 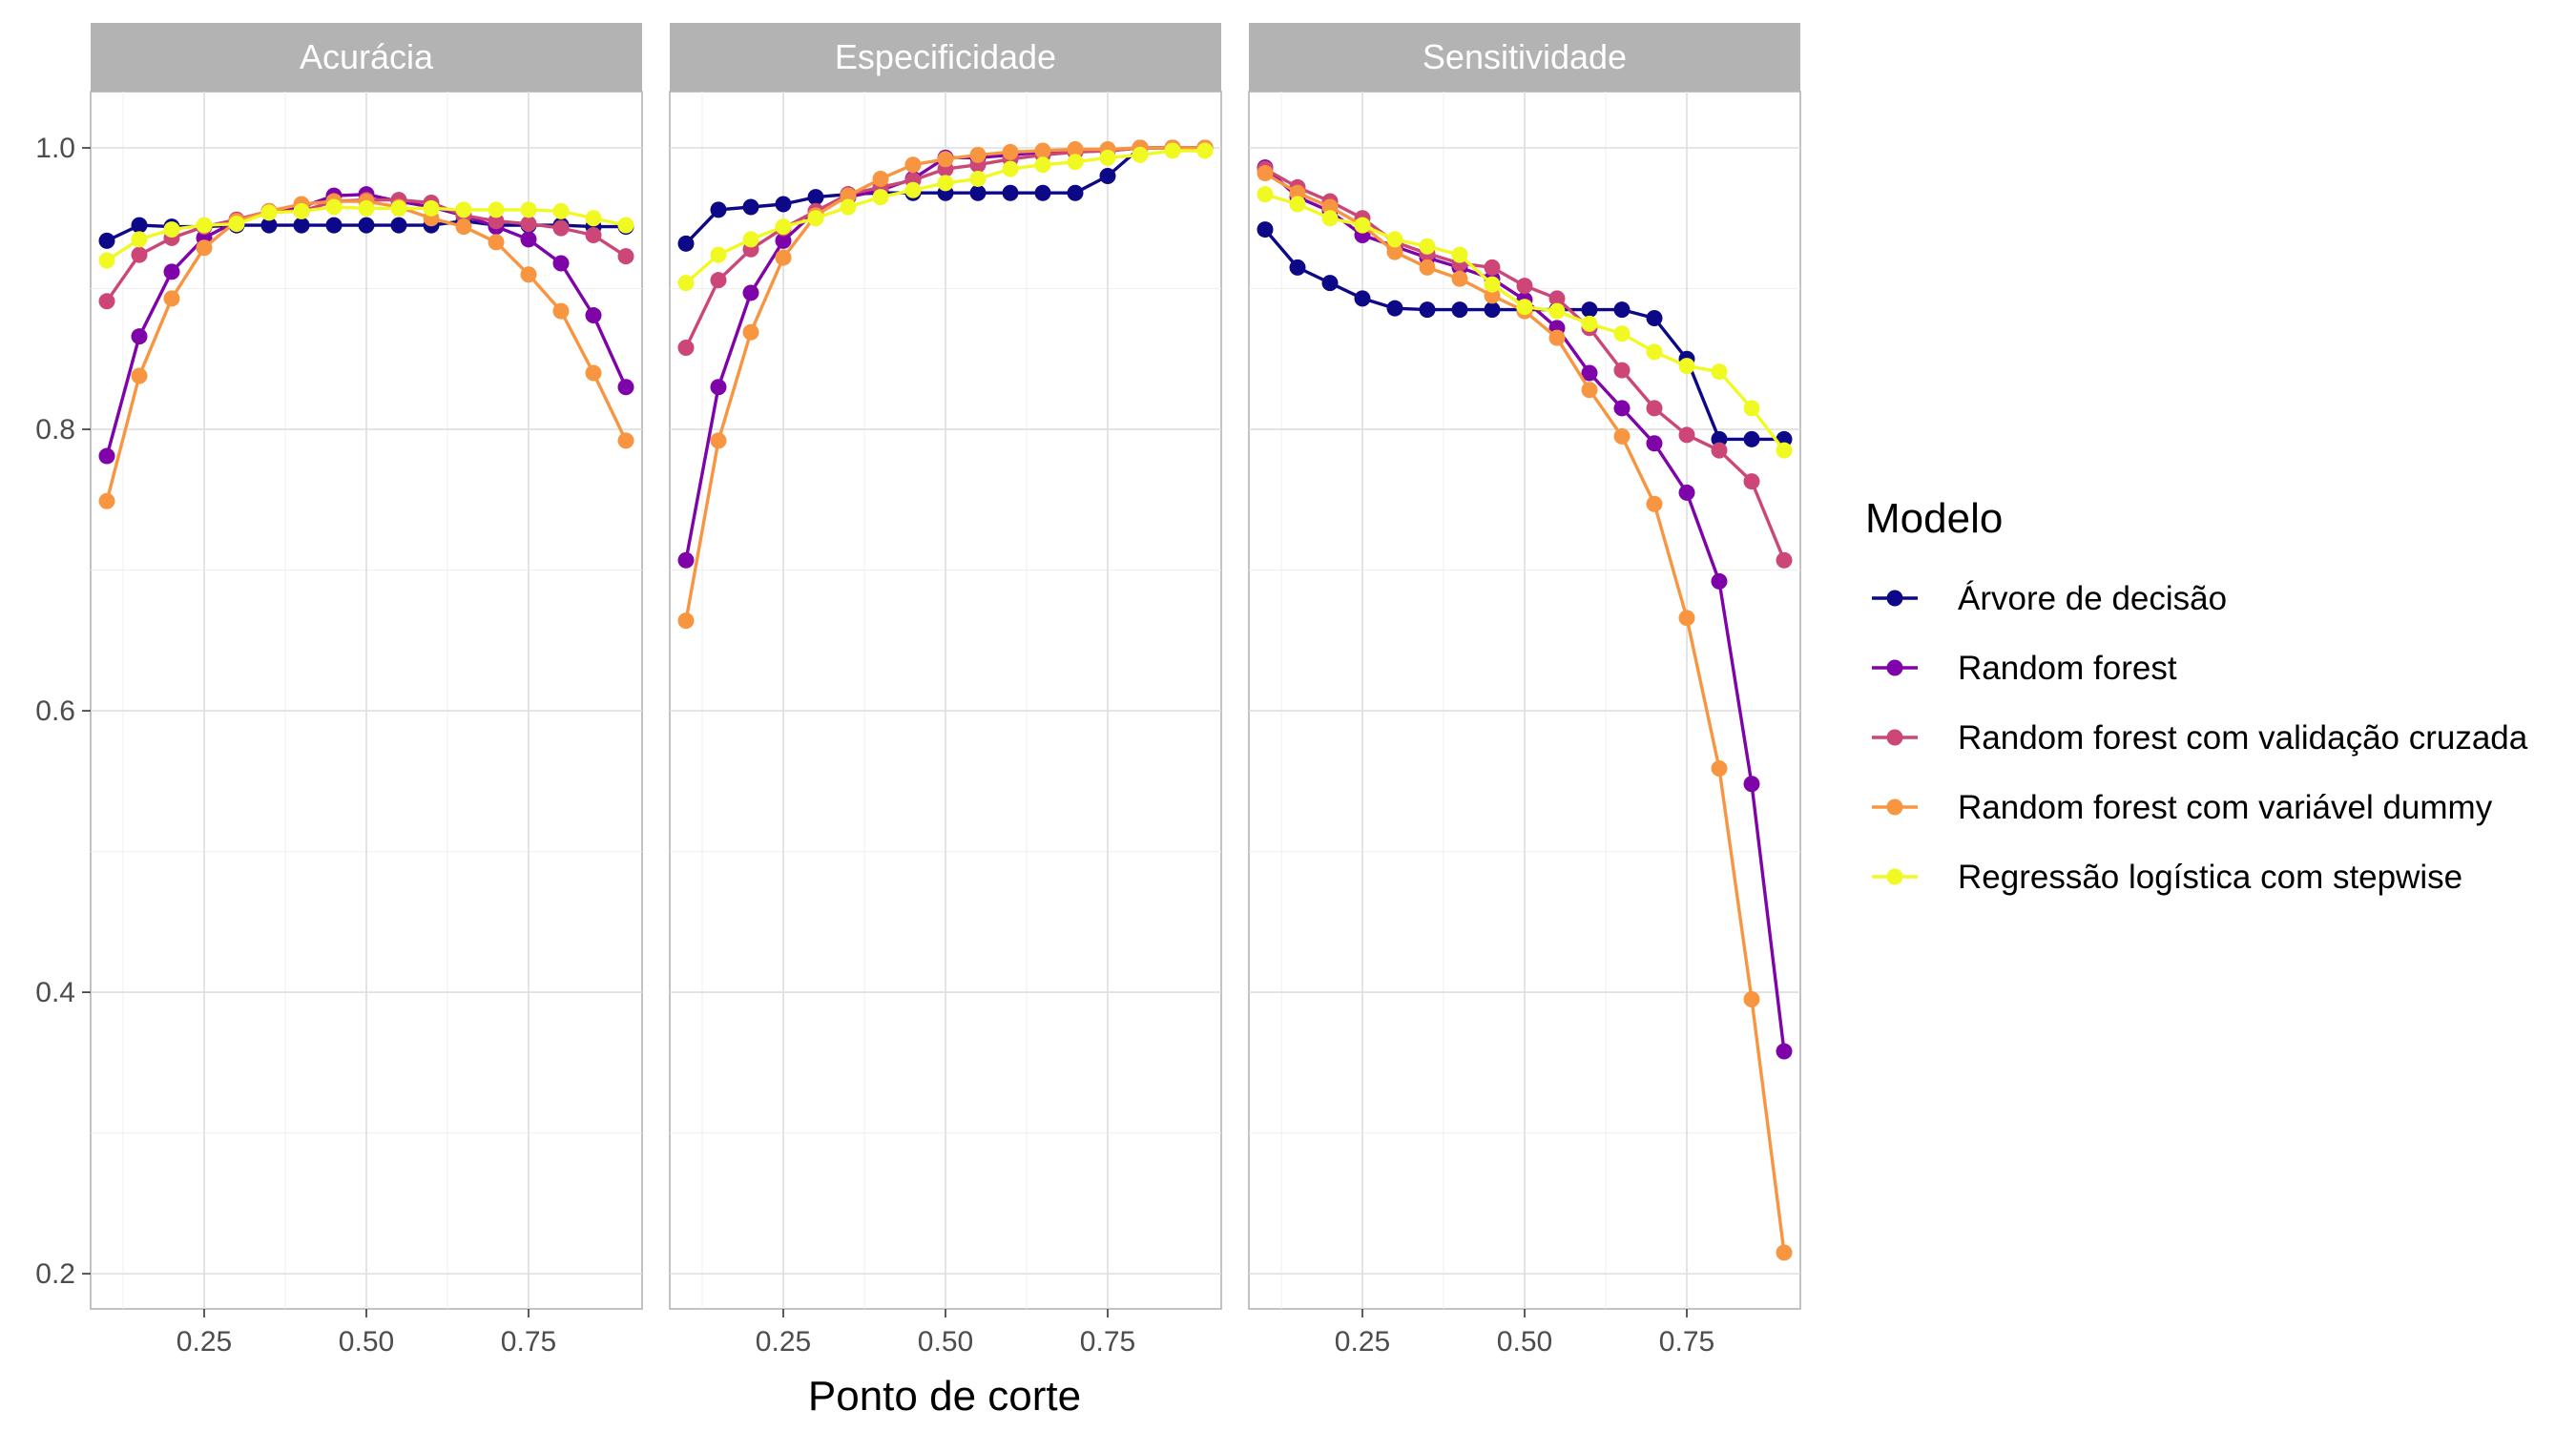 What do you see at coordinates (2167, 877) in the screenshot?
I see `legend-item: Regressão logística com stepwise` at bounding box center [2167, 877].